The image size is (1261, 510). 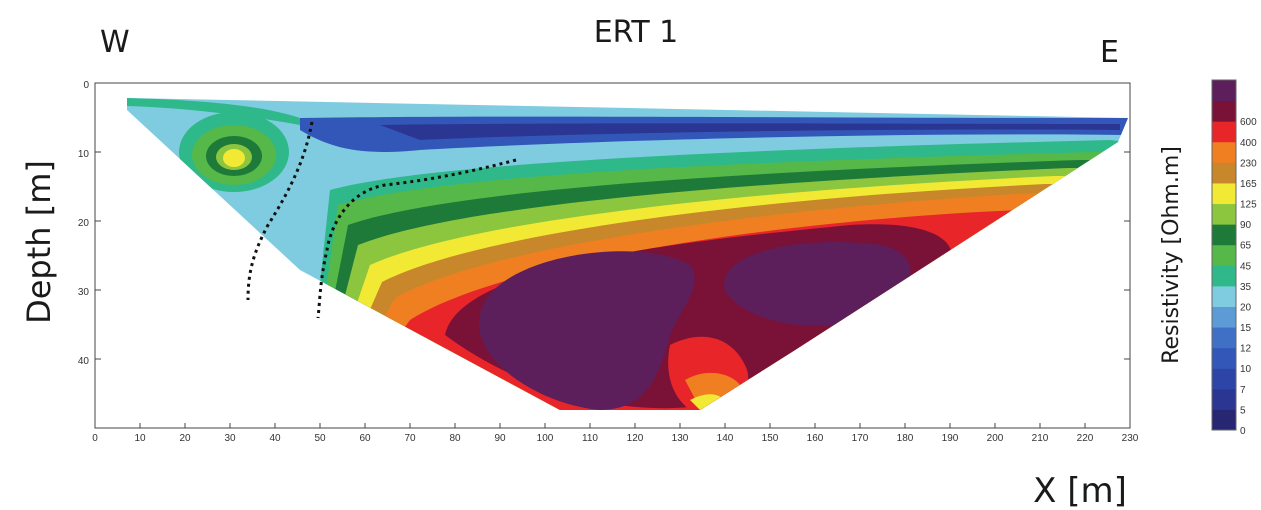 I want to click on colorbar-tick-label: 230, so click(x=1248, y=163).